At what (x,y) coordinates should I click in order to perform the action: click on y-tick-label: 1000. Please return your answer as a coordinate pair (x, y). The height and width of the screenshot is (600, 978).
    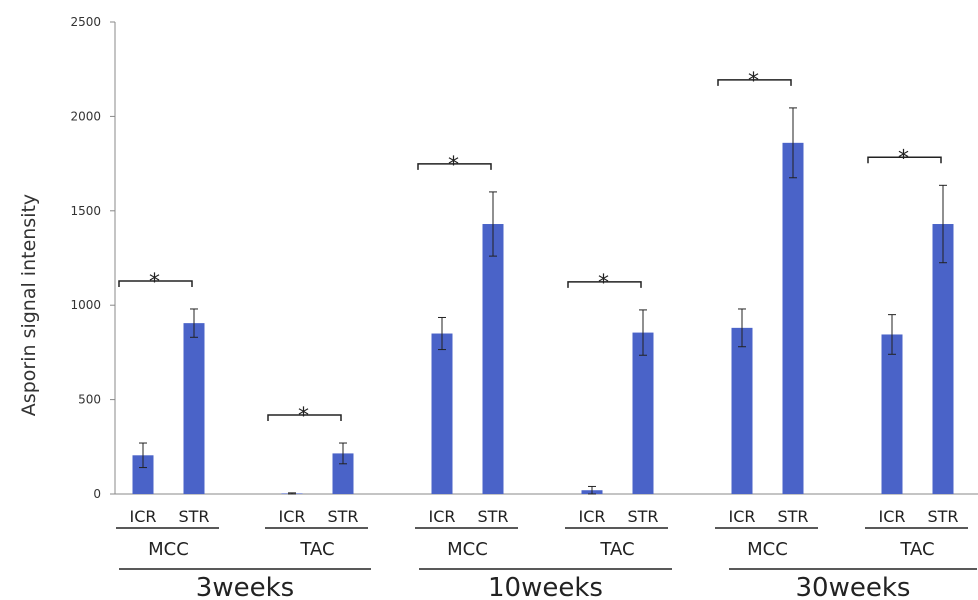
    Looking at the image, I should click on (85, 305).